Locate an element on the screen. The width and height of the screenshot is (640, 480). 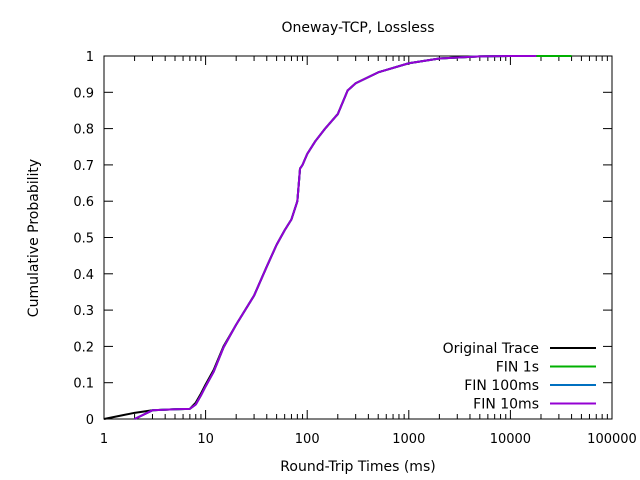
chart-title: Oneway-TCP, Lossless is located at coordinates (358, 28).